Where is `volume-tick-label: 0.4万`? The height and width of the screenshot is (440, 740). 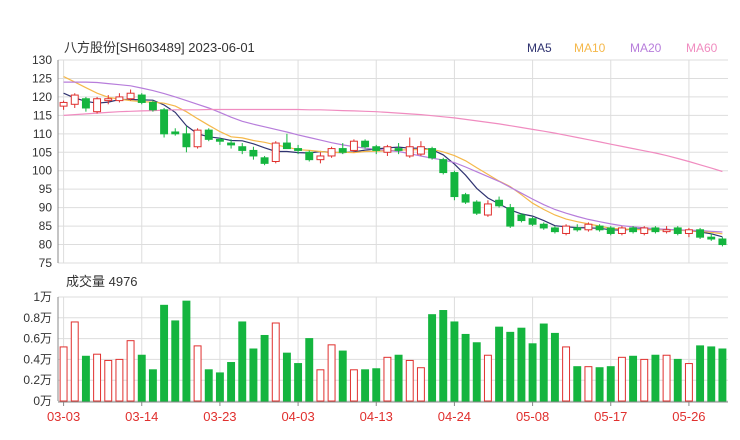 volume-tick-label: 0.4万 is located at coordinates (37, 359).